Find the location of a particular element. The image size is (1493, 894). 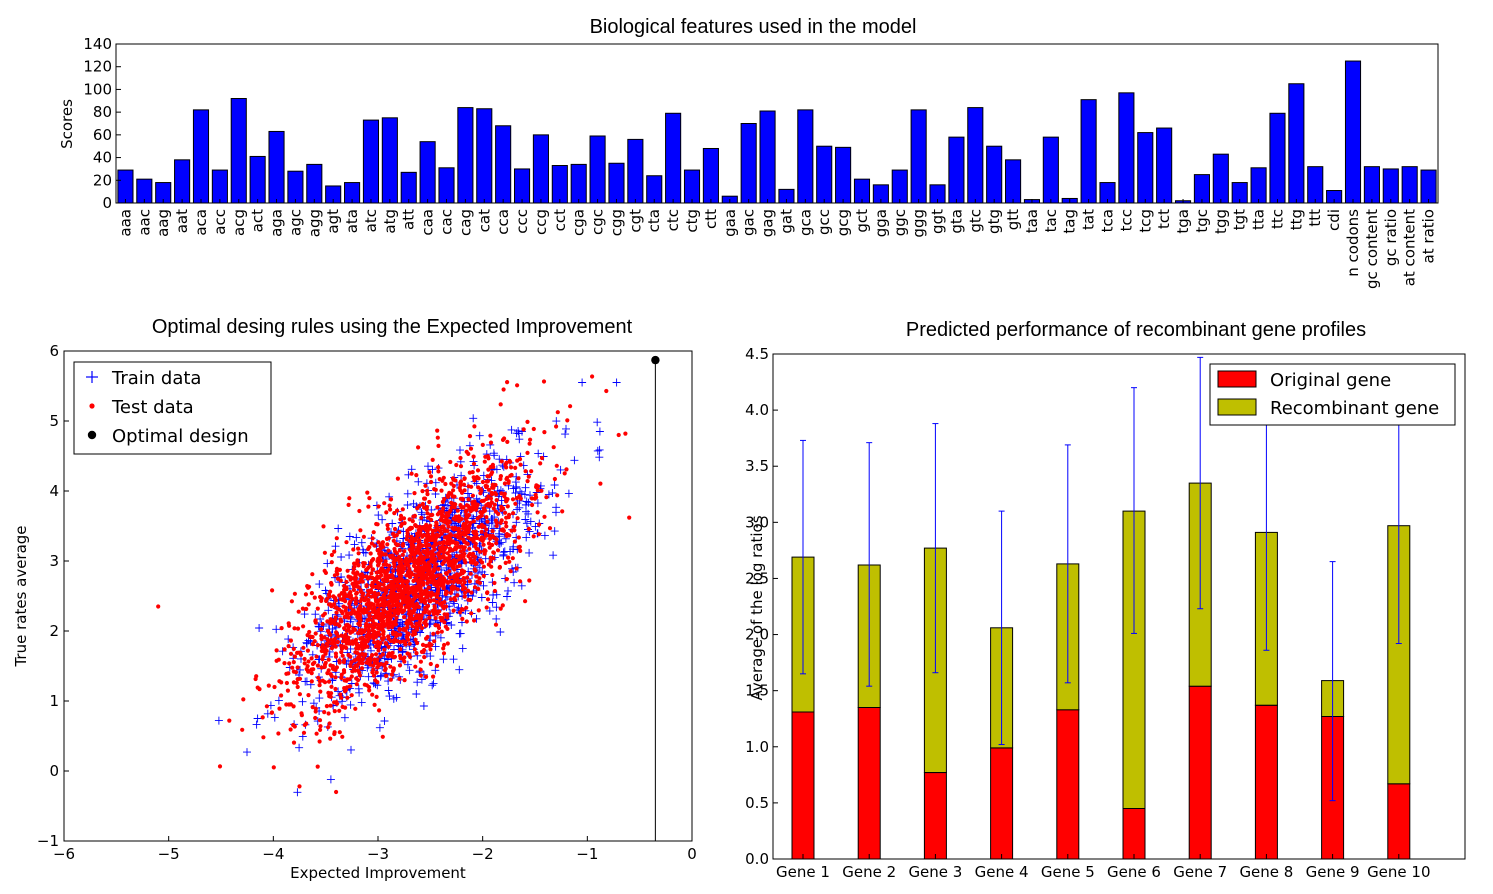

feature-label-39: gct is located at coordinates (862, 221).